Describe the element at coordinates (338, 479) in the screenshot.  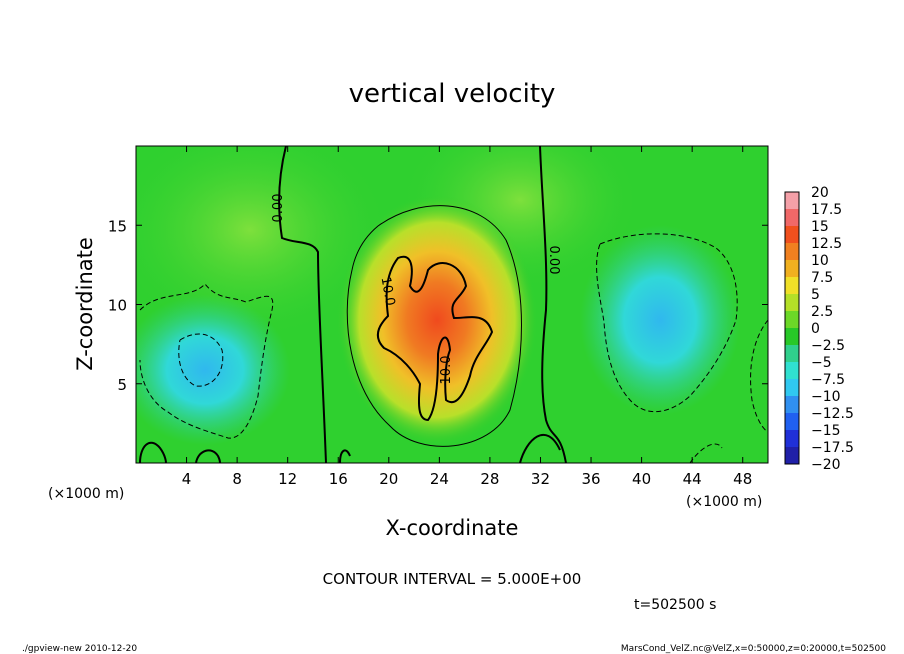
I see `x-tick-label: 16` at that location.